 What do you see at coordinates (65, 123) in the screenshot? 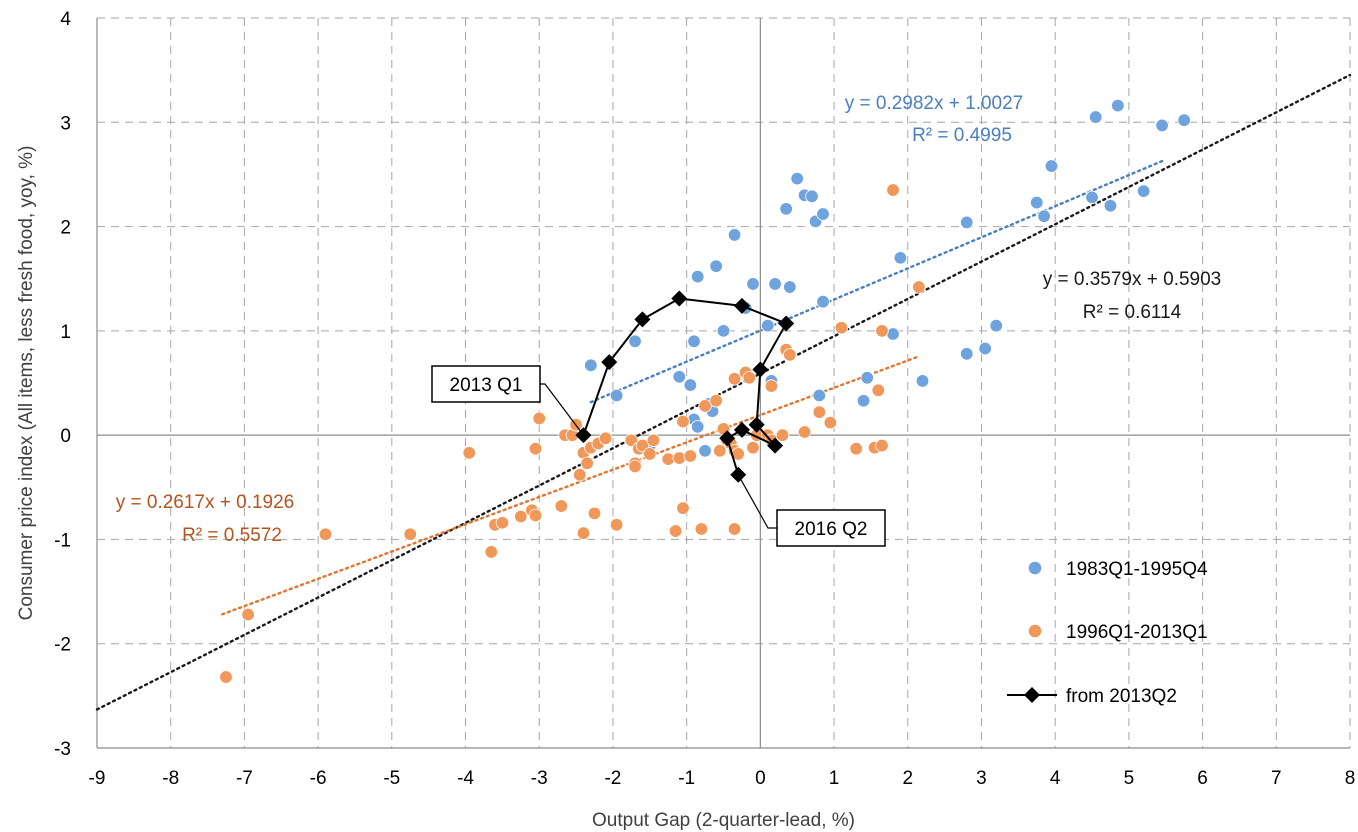
I see `y-tick-label: 3` at bounding box center [65, 123].